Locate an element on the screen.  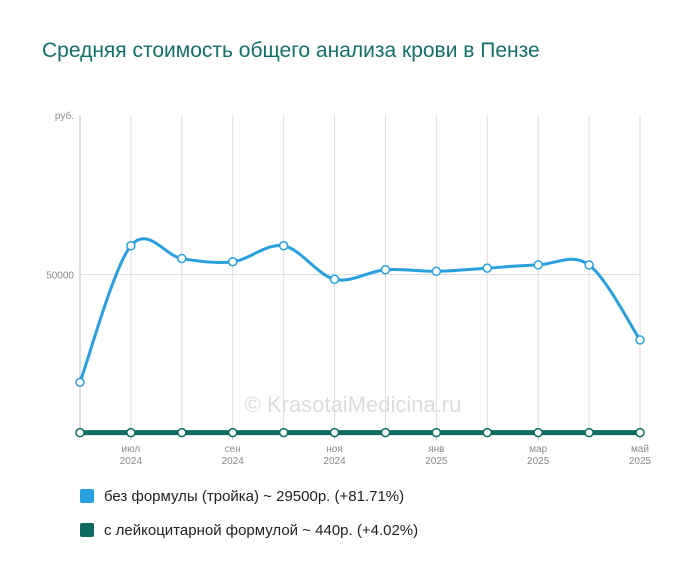
legend-swatch-plain is located at coordinates (87, 496).